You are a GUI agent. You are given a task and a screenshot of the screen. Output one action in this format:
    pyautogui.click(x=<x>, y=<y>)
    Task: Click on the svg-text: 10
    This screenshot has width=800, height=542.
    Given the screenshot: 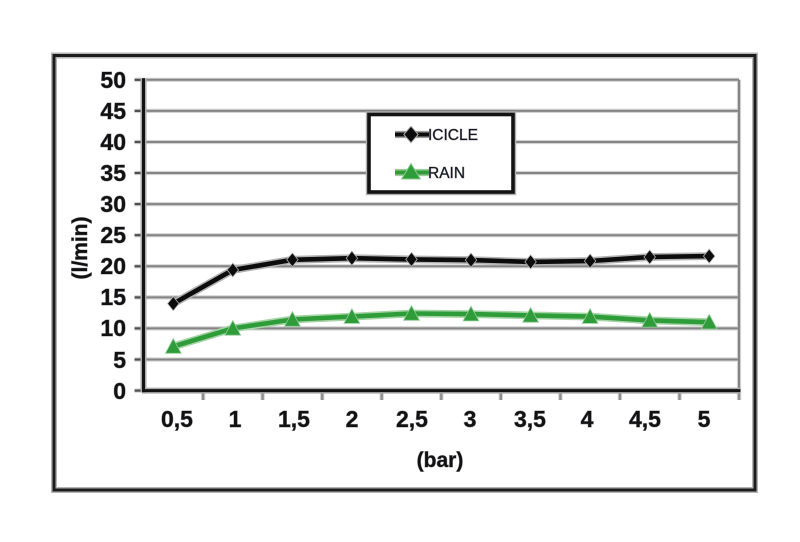 What is the action you would take?
    pyautogui.click(x=113, y=328)
    